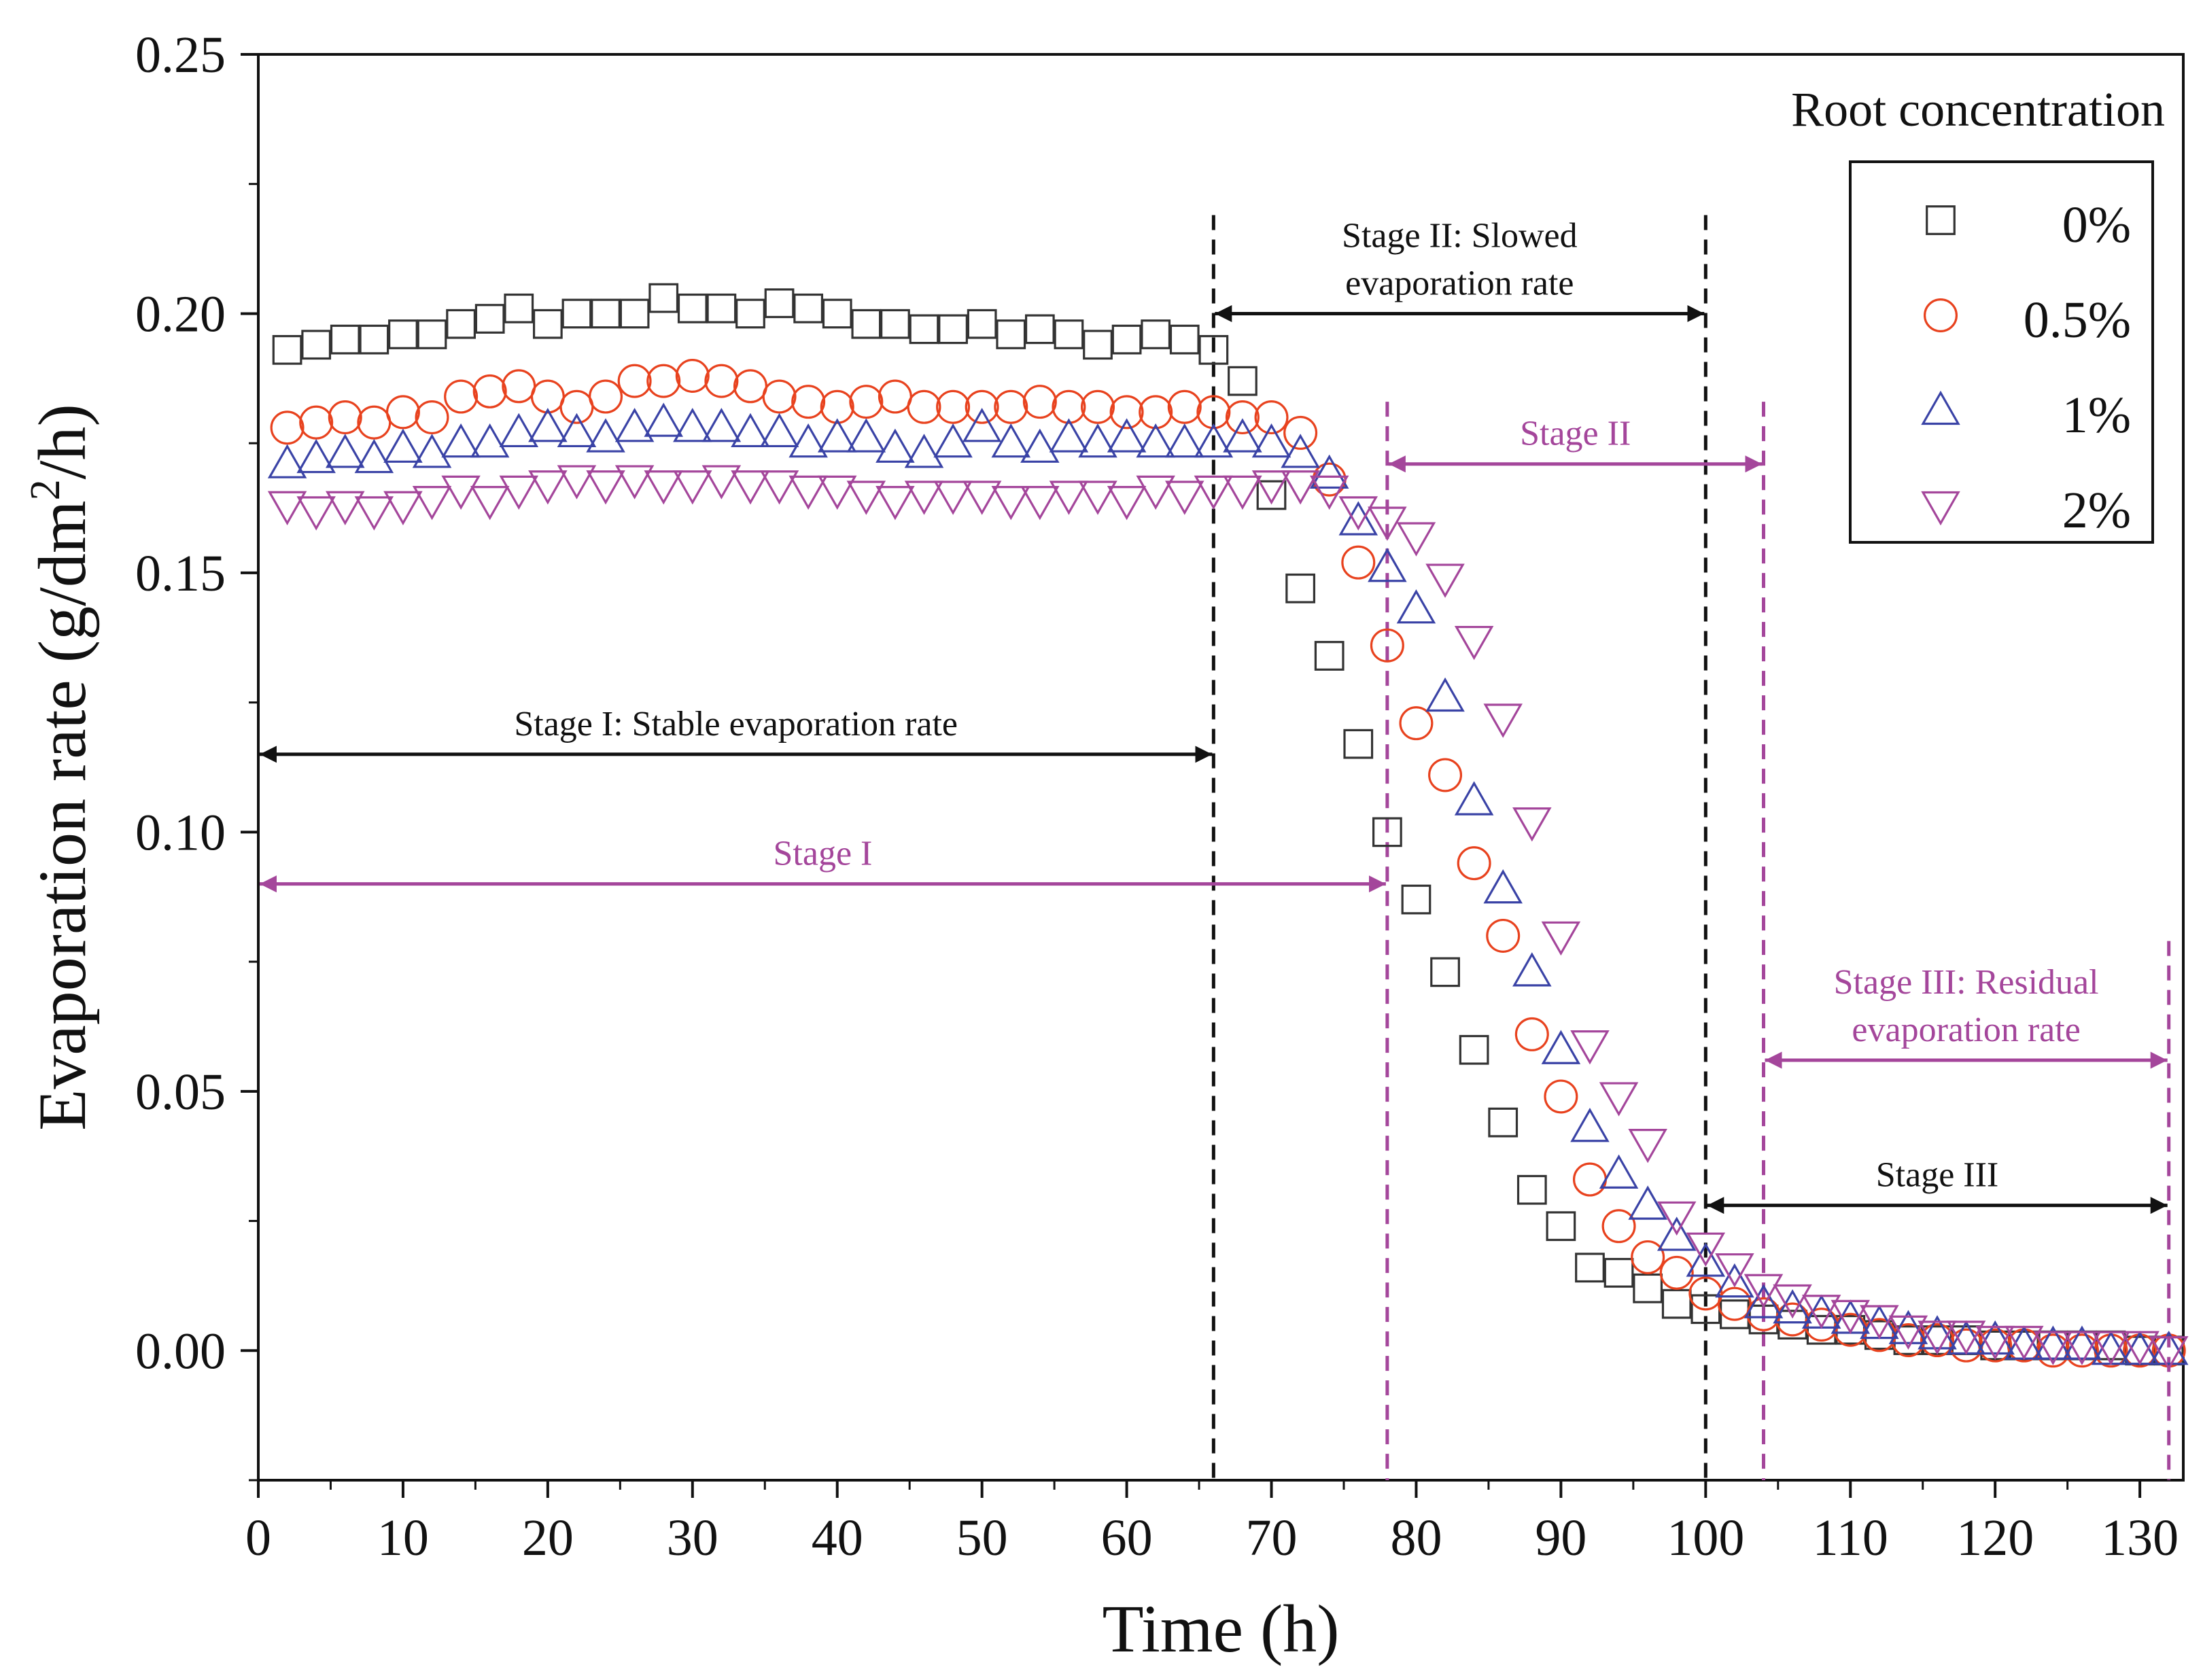 The width and height of the screenshot is (2203, 1680). I want to click on x-tick-label: 90, so click(1560, 1538).